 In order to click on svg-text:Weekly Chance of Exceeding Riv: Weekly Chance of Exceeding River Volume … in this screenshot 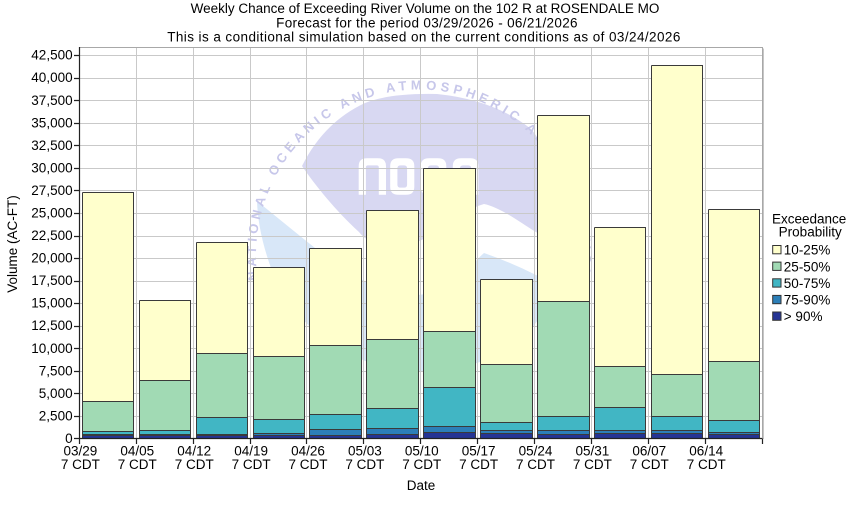, I will do `click(425, 8)`.